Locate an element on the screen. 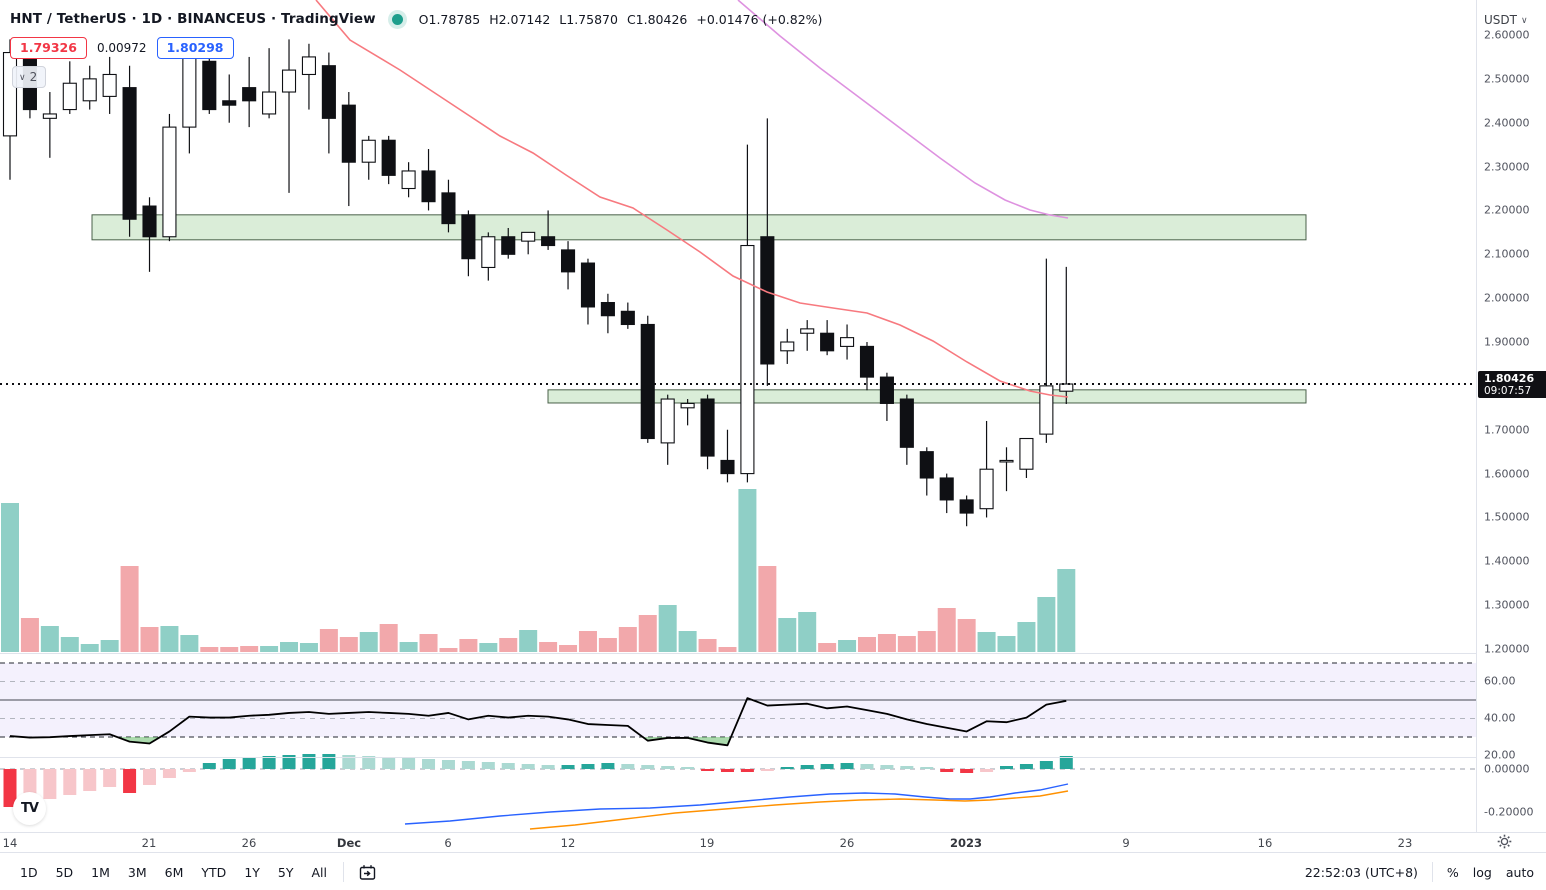 Image resolution: width=1546 pixels, height=890 pixels. time-tick-label: 26 is located at coordinates (249, 843).